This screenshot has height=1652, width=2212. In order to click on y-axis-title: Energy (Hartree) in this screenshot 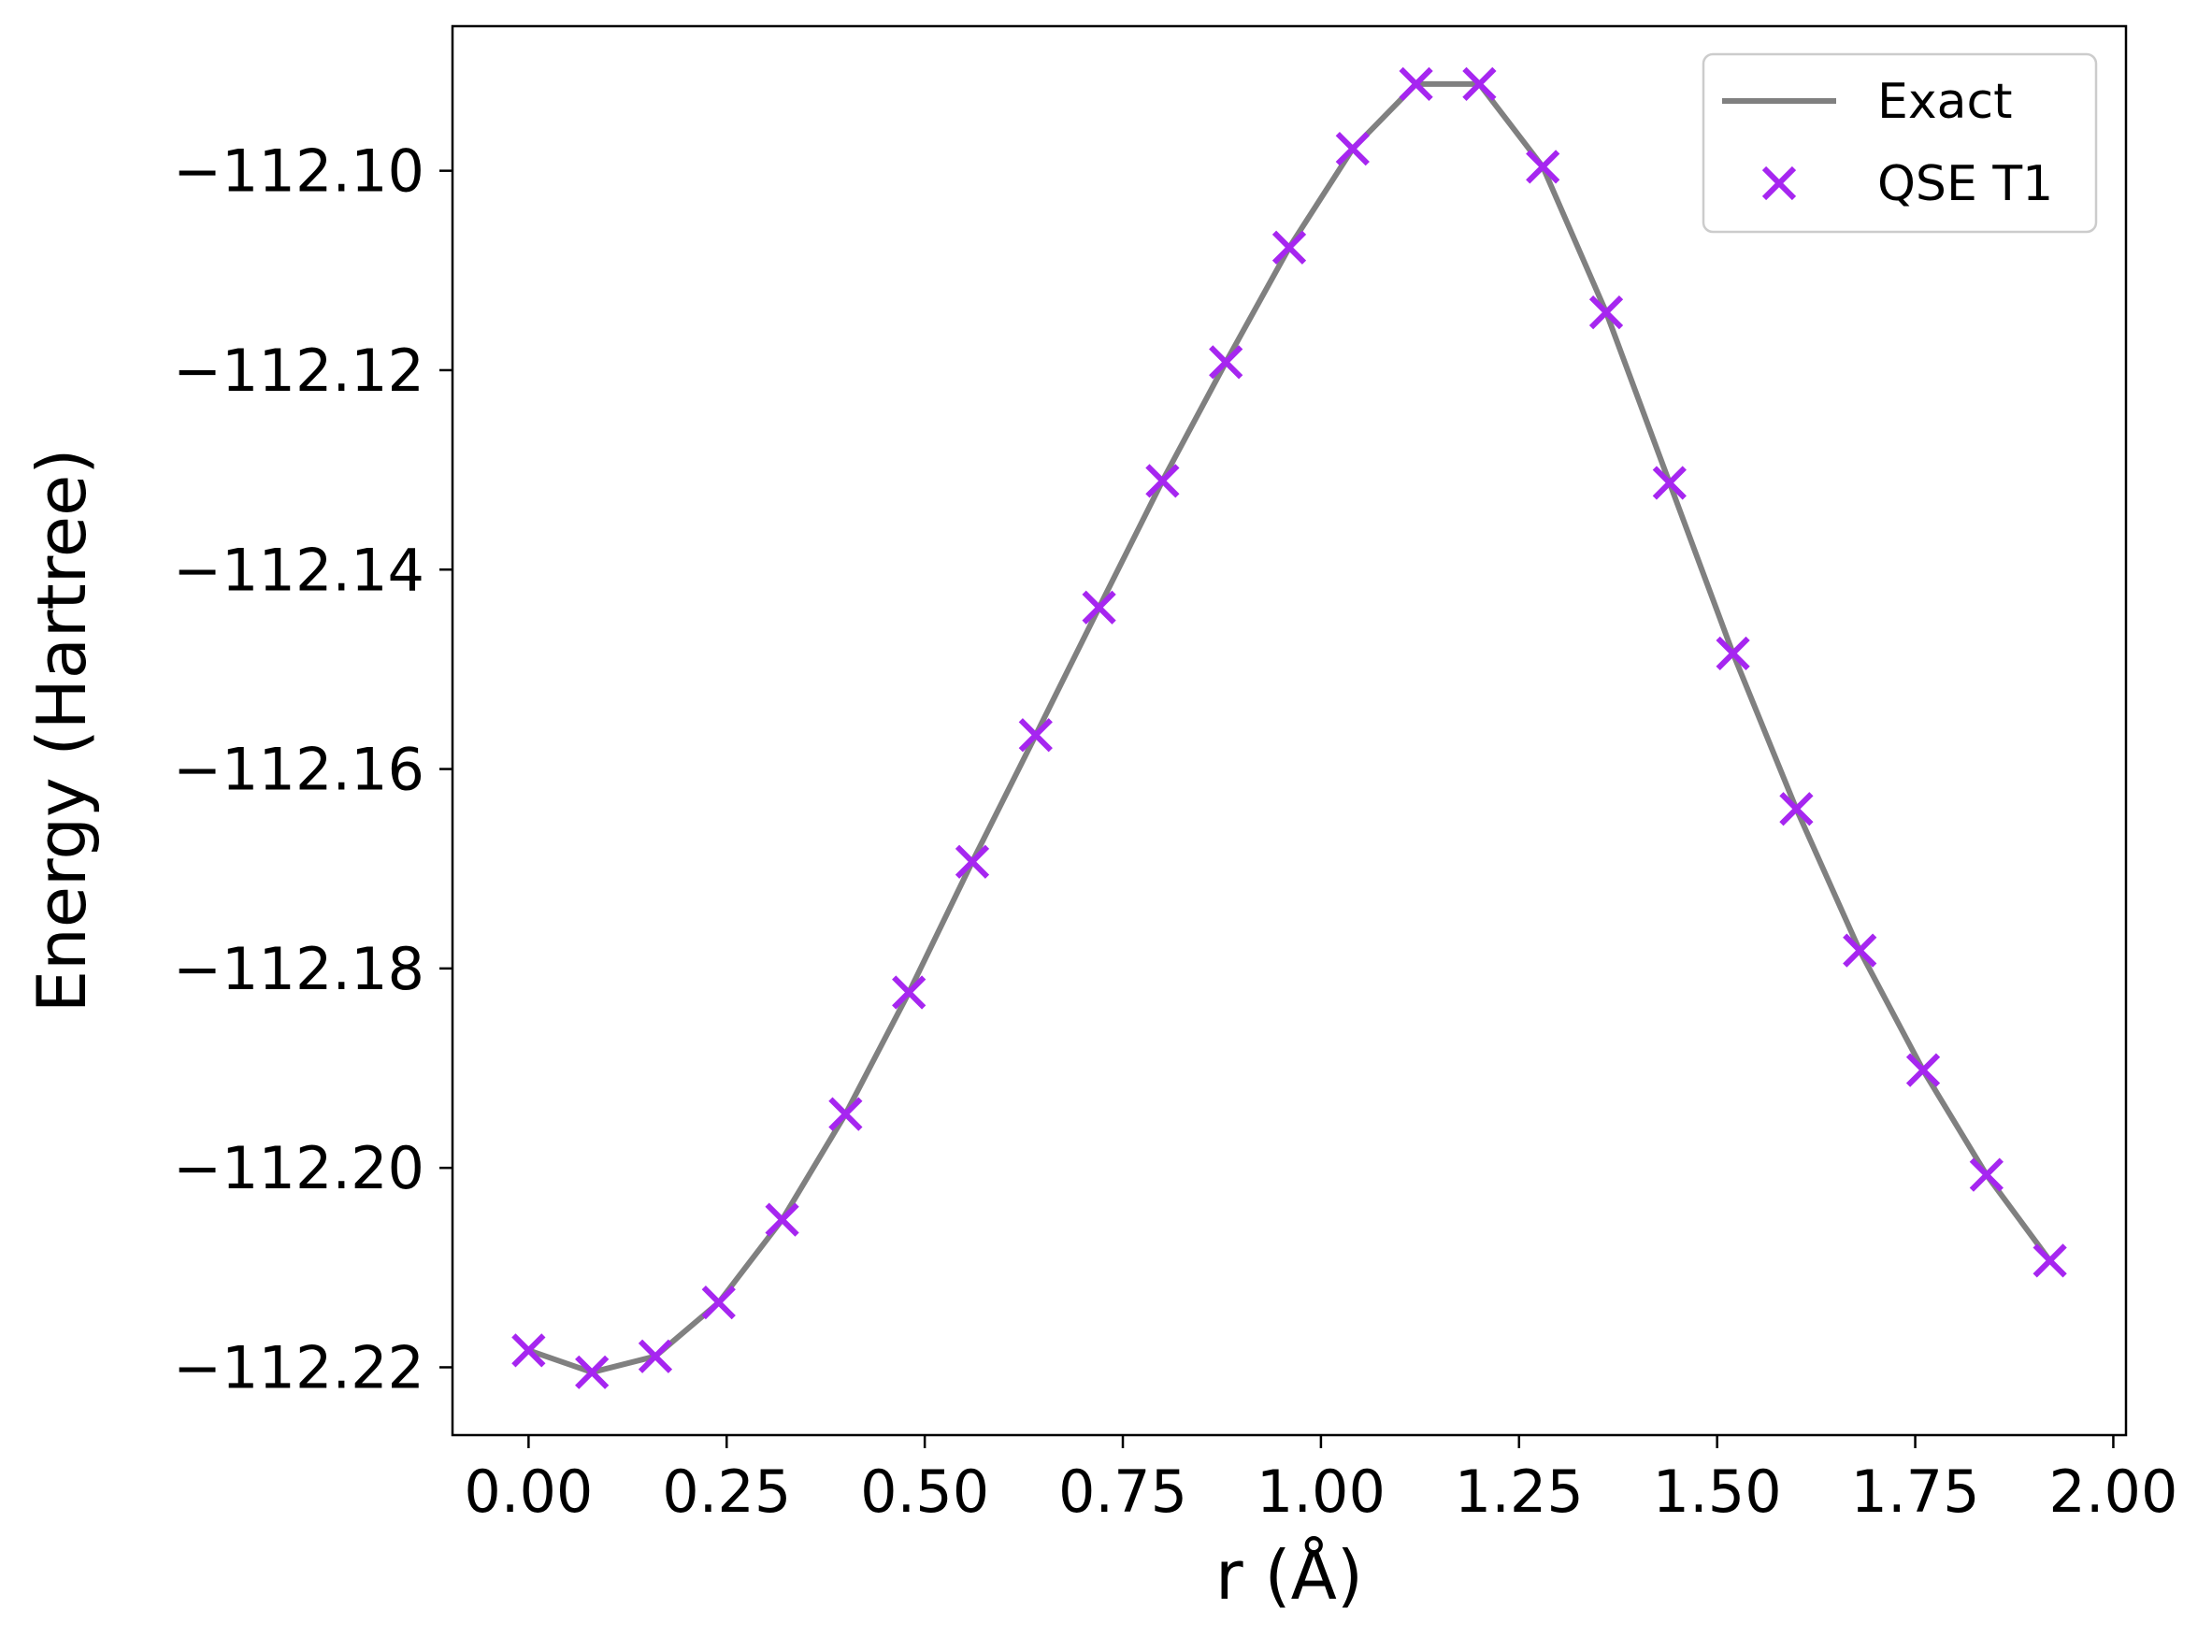, I will do `click(61, 731)`.